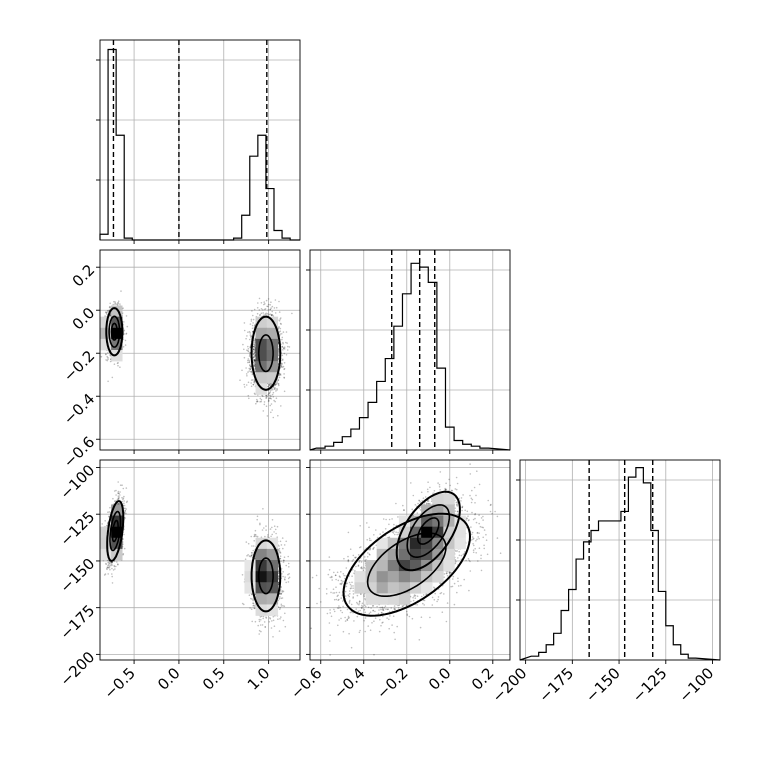 The height and width of the screenshot is (760, 760). I want to click on panel-0-2-contour, so click(115, 531).